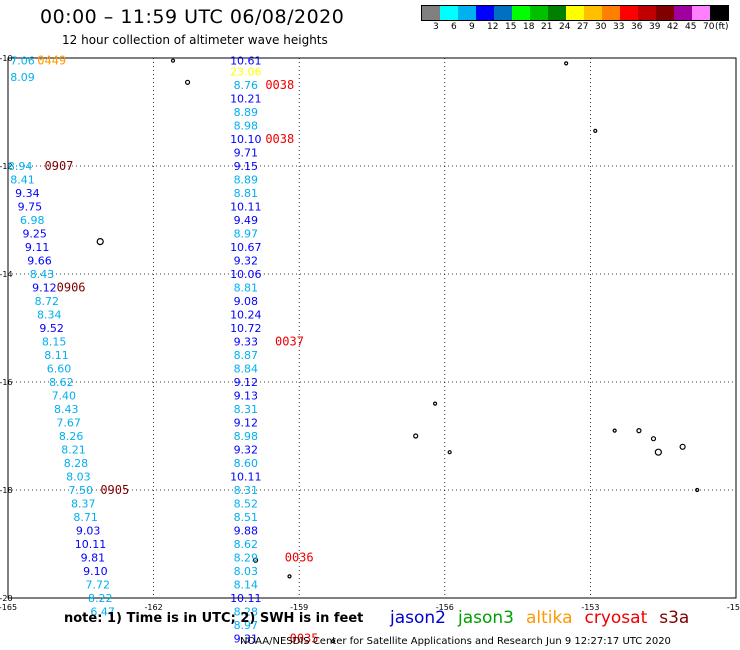 This screenshot has width=740, height=650. Describe the element at coordinates (673, 27) in the screenshot. I see `legend-tick-label: 42` at that location.